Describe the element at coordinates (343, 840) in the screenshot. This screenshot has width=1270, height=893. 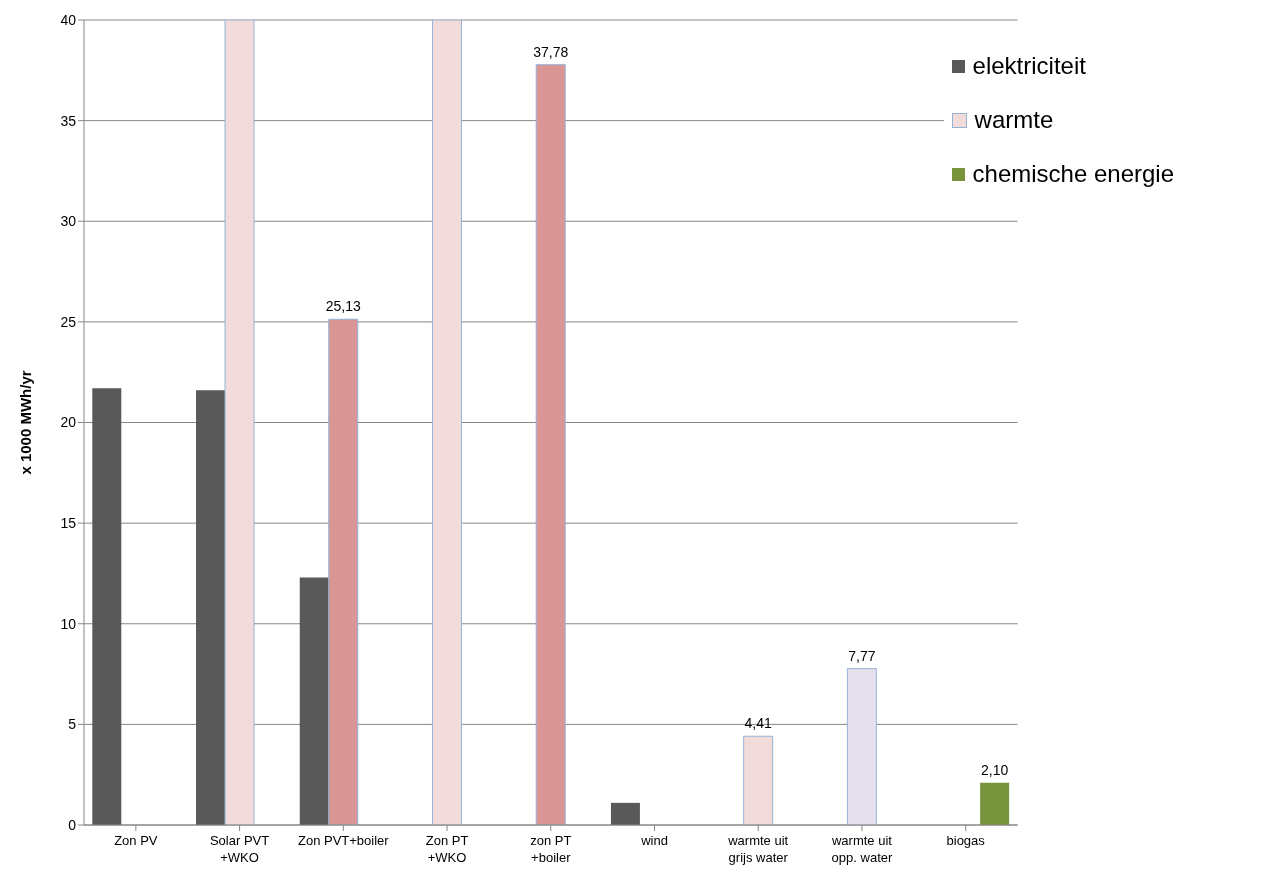
I see `x-tick-label: Zon PVT+boiler` at that location.